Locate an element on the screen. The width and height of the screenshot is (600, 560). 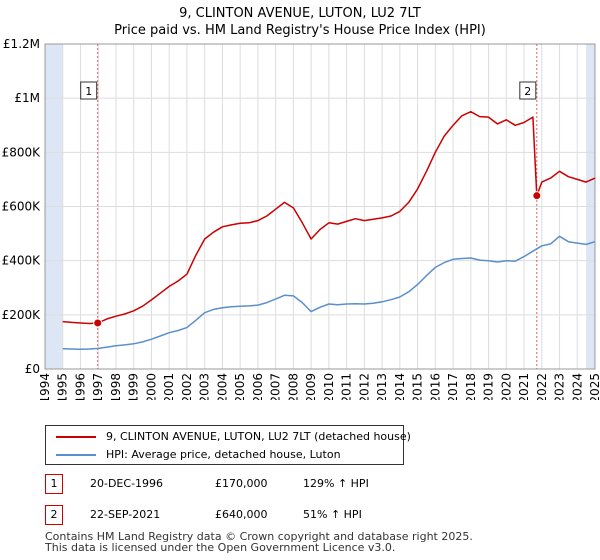
x-tick-label: 2007 is located at coordinates (276, 386).